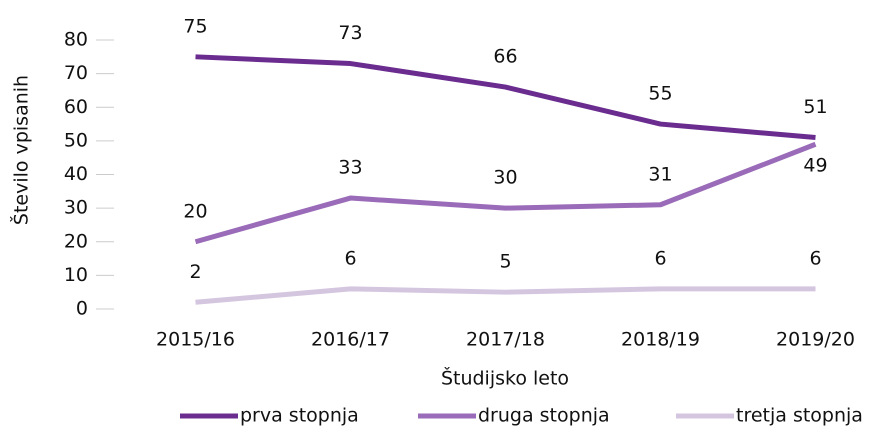  Describe the element at coordinates (76, 40) in the screenshot. I see `y-tick-label: 80` at that location.